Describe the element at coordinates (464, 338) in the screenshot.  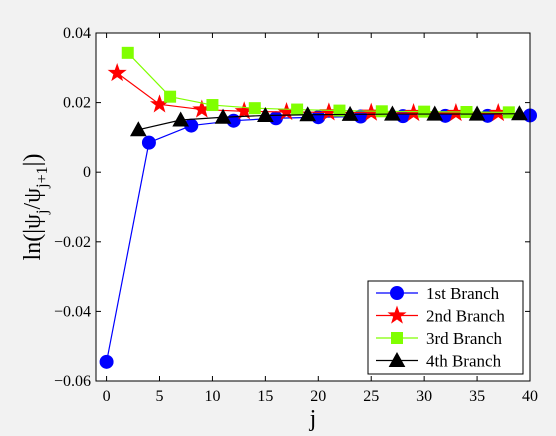
I see `legend-label: 3rd Branch` at that location.